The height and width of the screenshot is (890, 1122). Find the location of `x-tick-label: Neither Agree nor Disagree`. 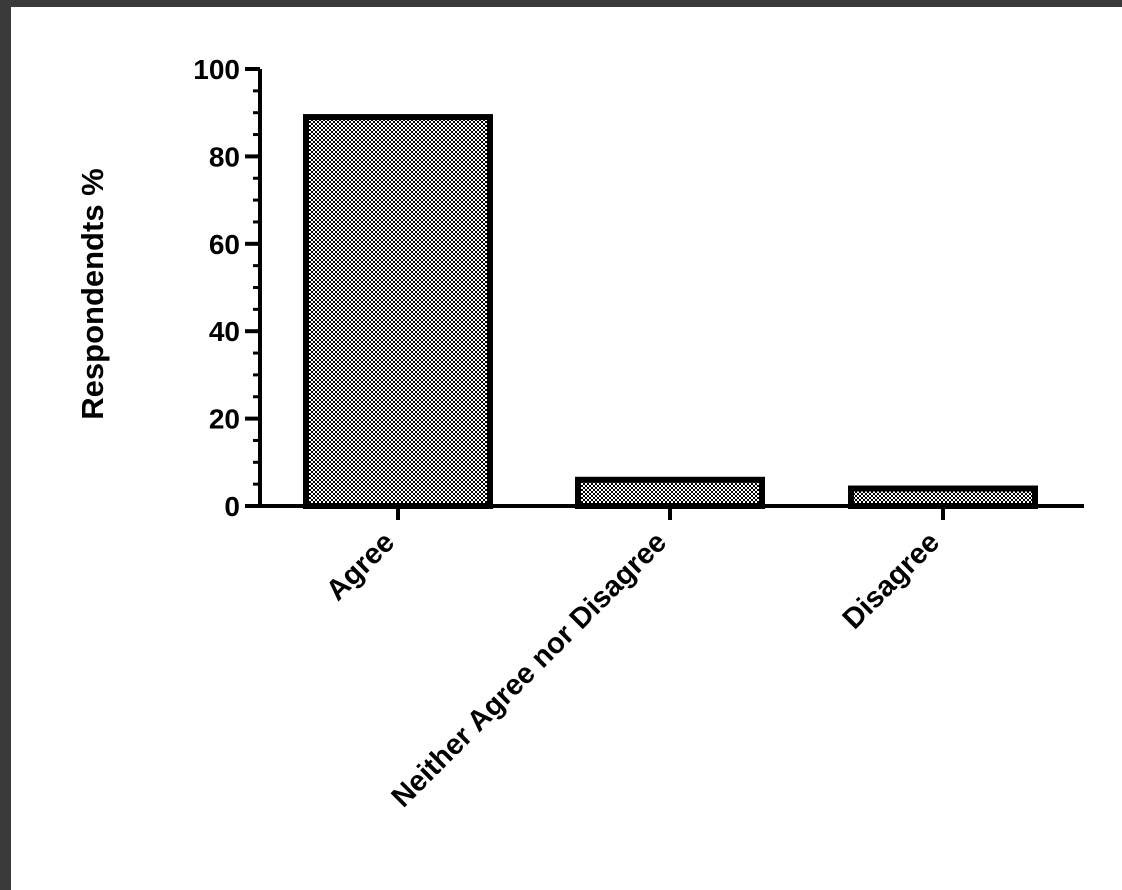

x-tick-label: Neither Agree nor Disagree is located at coordinates (529, 669).